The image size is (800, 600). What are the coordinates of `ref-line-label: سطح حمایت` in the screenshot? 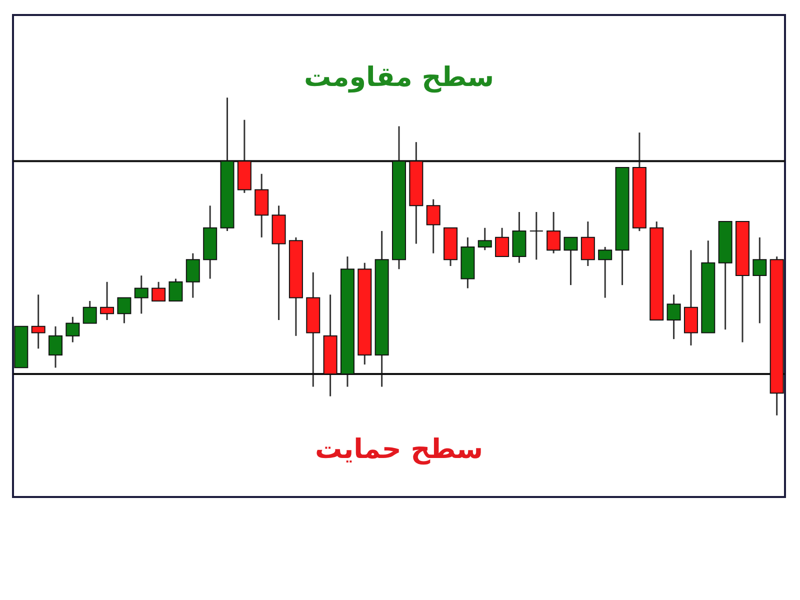 It's located at (399, 450).